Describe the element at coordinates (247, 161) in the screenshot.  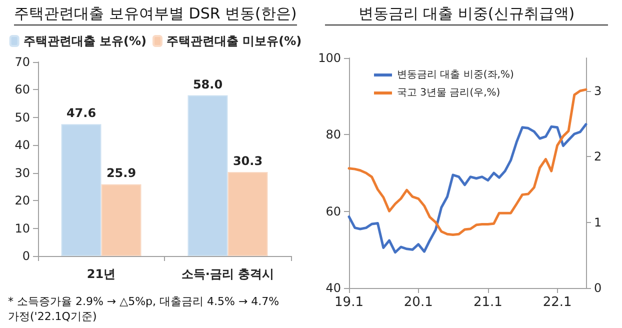
I see `data-label: 30.3` at that location.